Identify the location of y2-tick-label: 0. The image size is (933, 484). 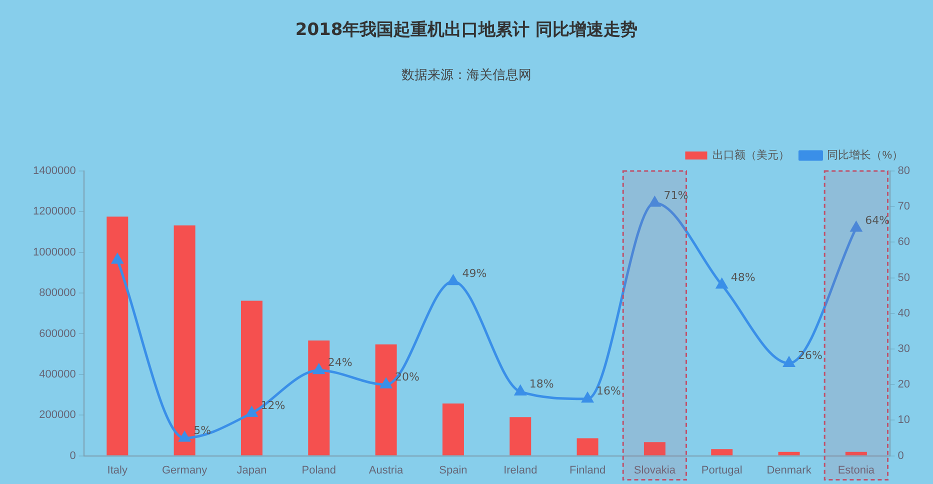
(901, 456).